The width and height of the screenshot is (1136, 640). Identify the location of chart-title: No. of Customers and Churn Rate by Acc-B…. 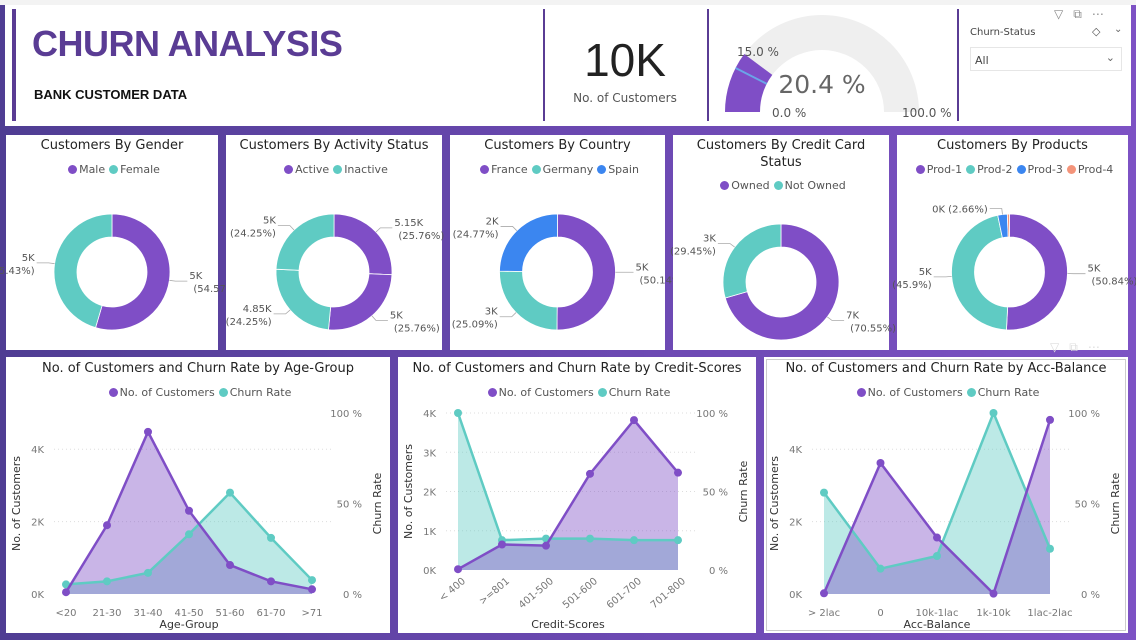
(946, 368).